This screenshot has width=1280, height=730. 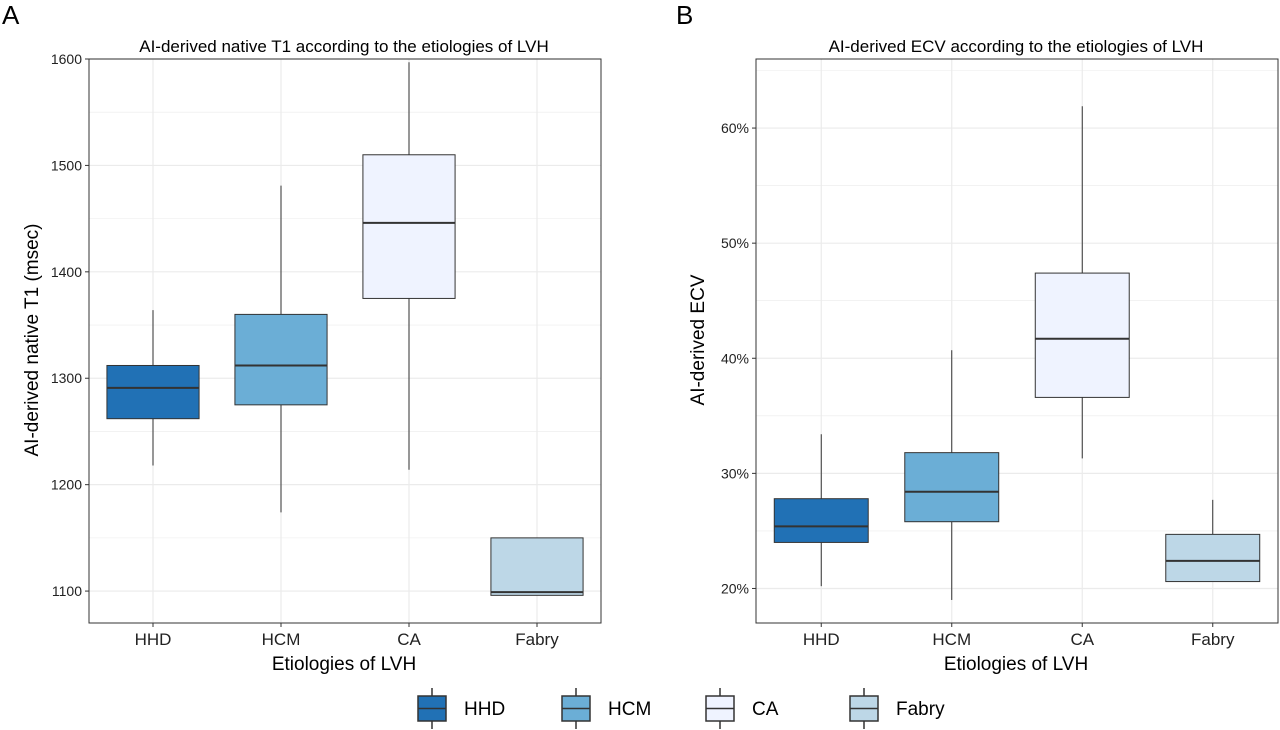 I want to click on panel-b-y-ticks: 20% 30% 40% 50% 60%, so click(x=738, y=358).